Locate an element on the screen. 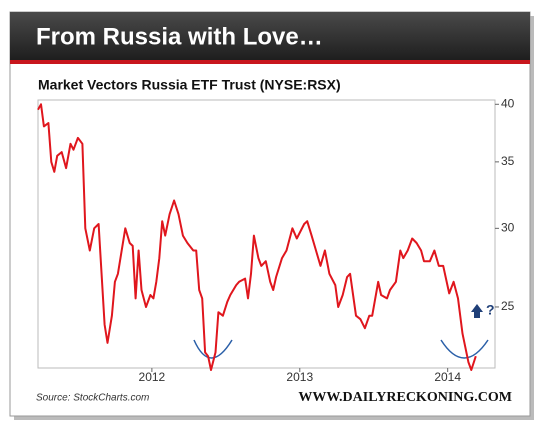 This screenshot has width=550, height=441. source: Source: StockCharts.com is located at coordinates (92, 398).